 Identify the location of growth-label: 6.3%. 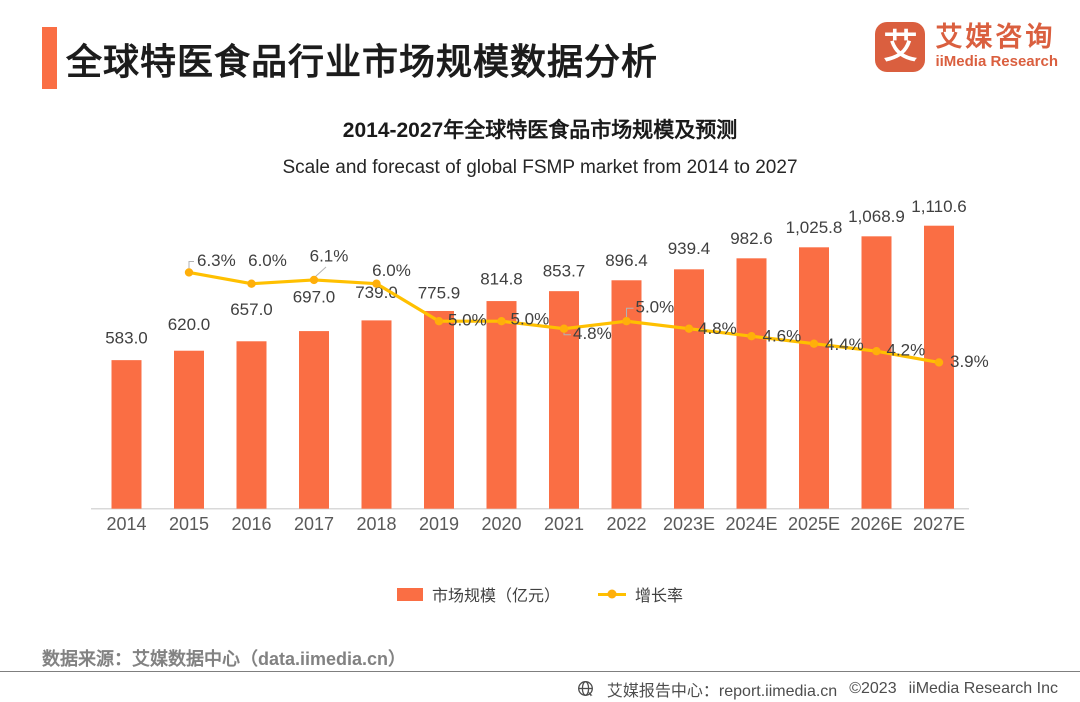
(216, 260).